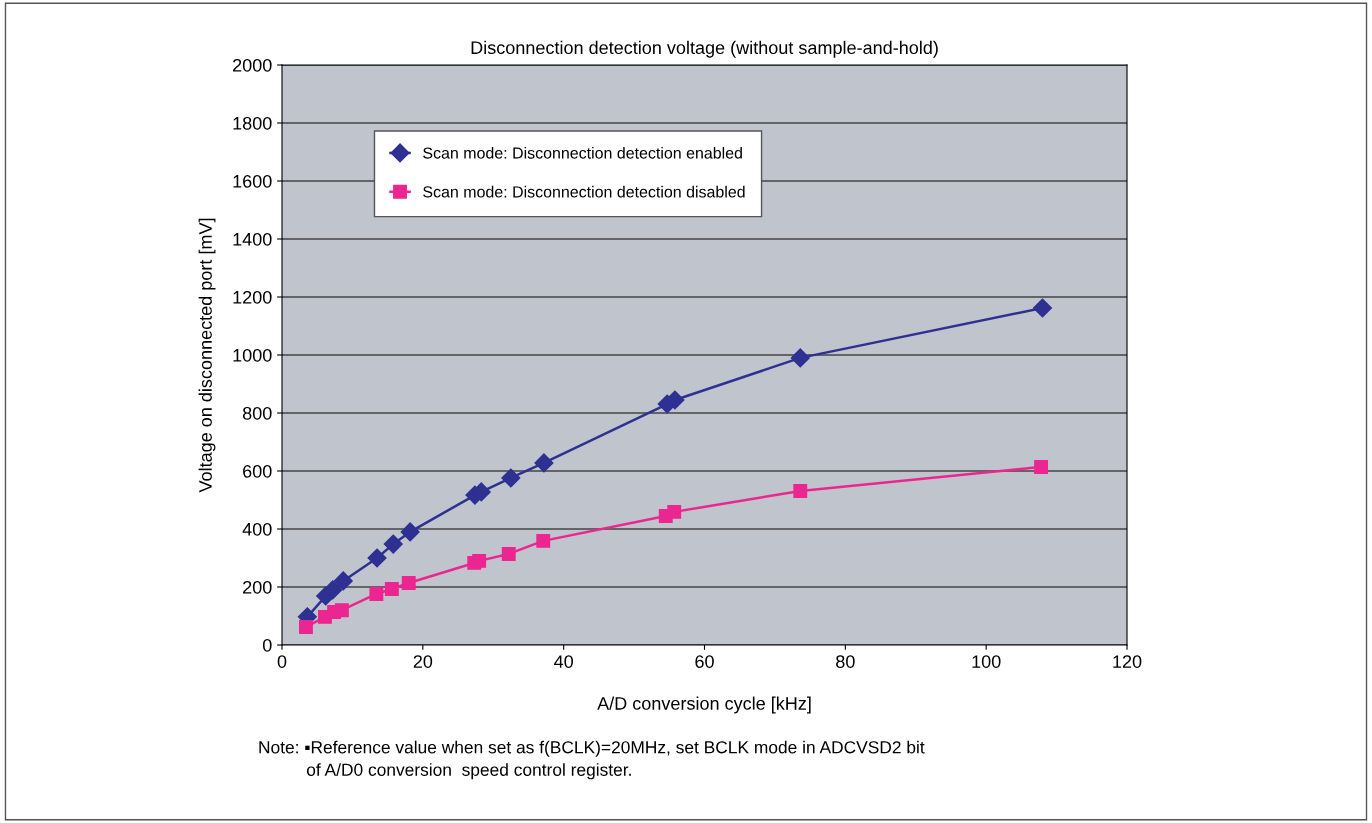 The width and height of the screenshot is (1372, 823). What do you see at coordinates (252, 355) in the screenshot?
I see `y-tick-label: 1000` at bounding box center [252, 355].